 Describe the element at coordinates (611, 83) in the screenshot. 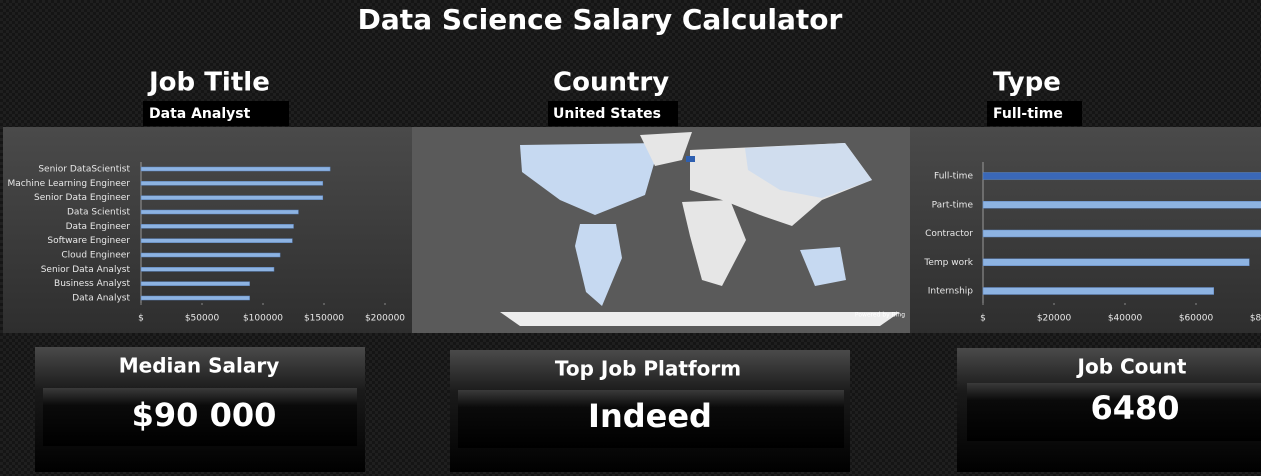

I see `filter-label: Country` at that location.